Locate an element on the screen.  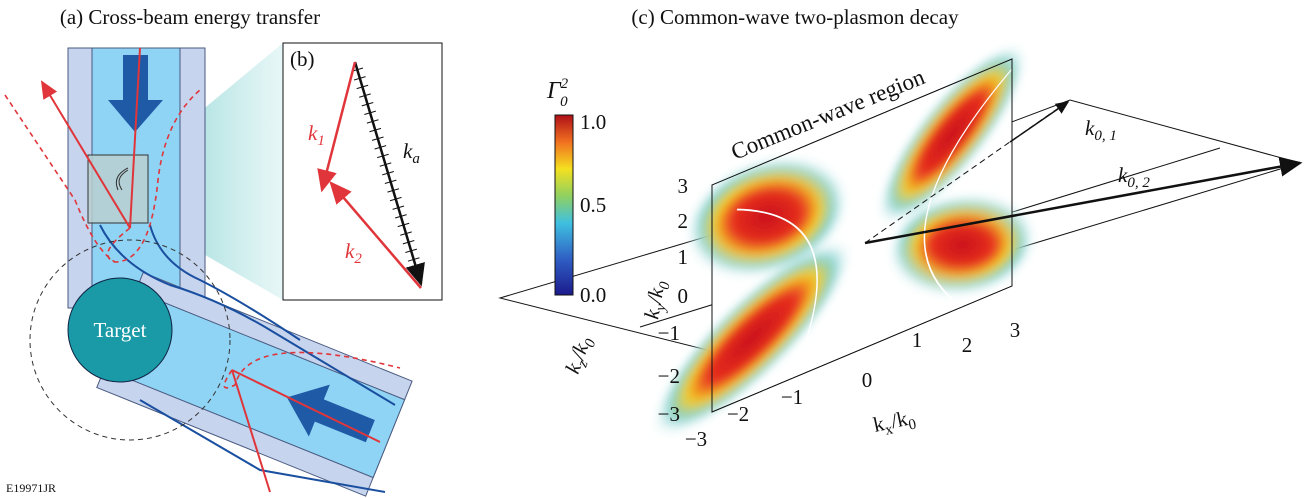
k02-label: k0, 2 is located at coordinates (1134, 177).